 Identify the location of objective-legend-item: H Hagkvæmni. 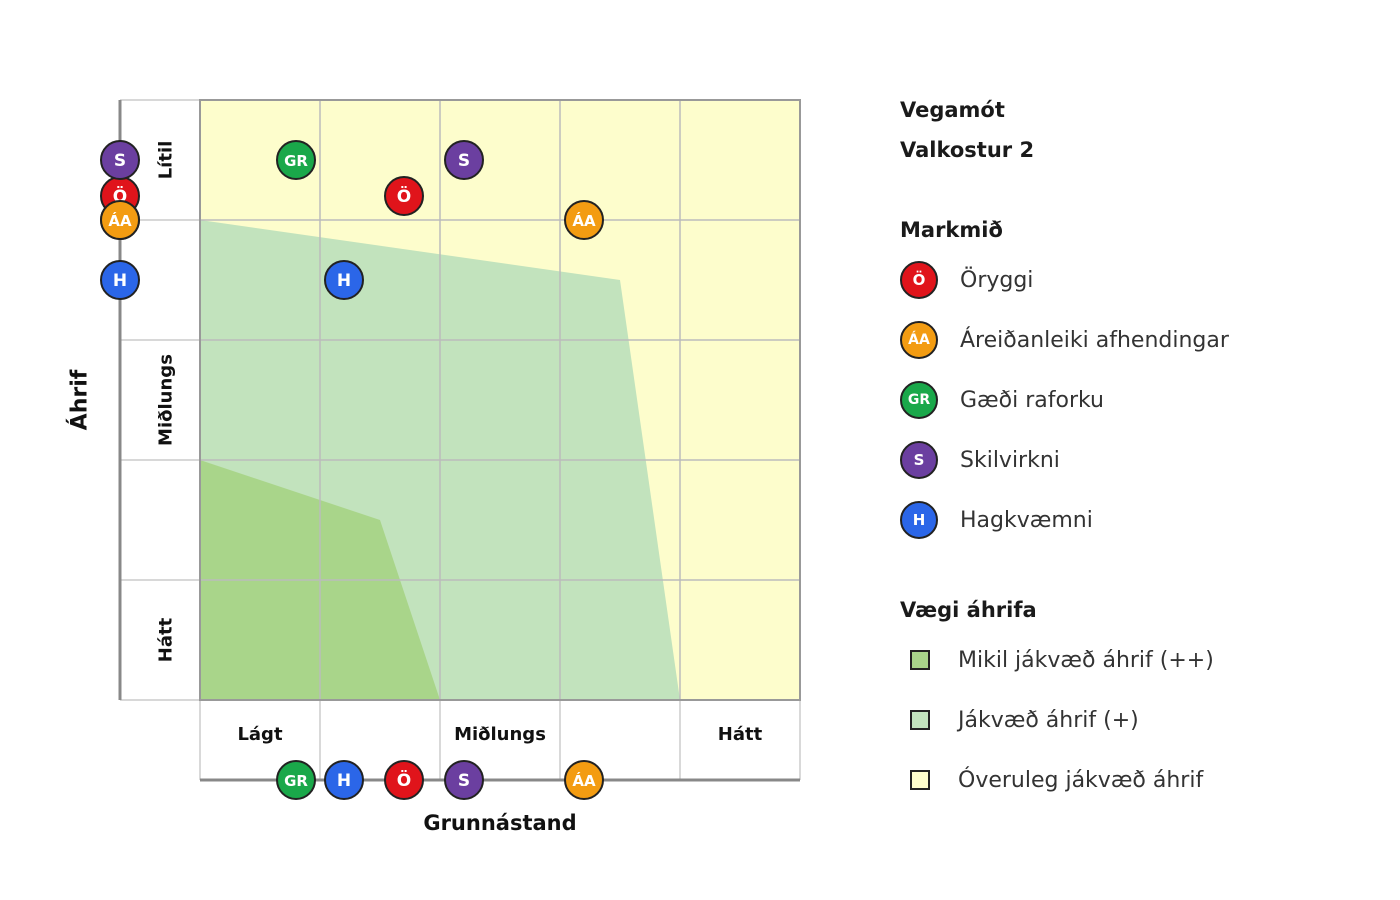
(996, 520).